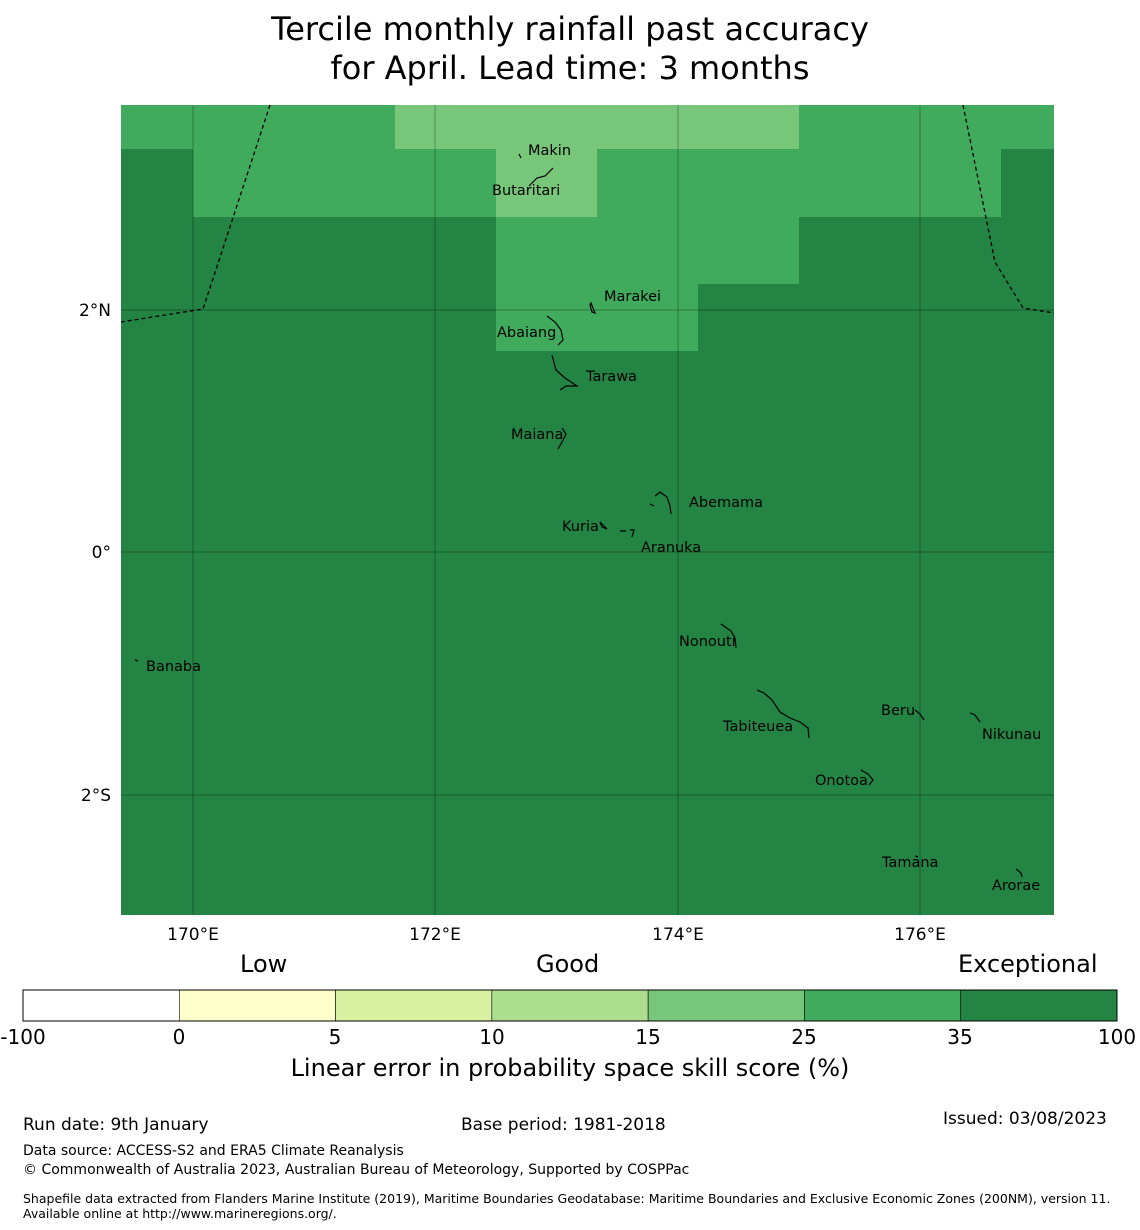 The height and width of the screenshot is (1230, 1140). I want to click on eez-boundaries, so click(587, 213).